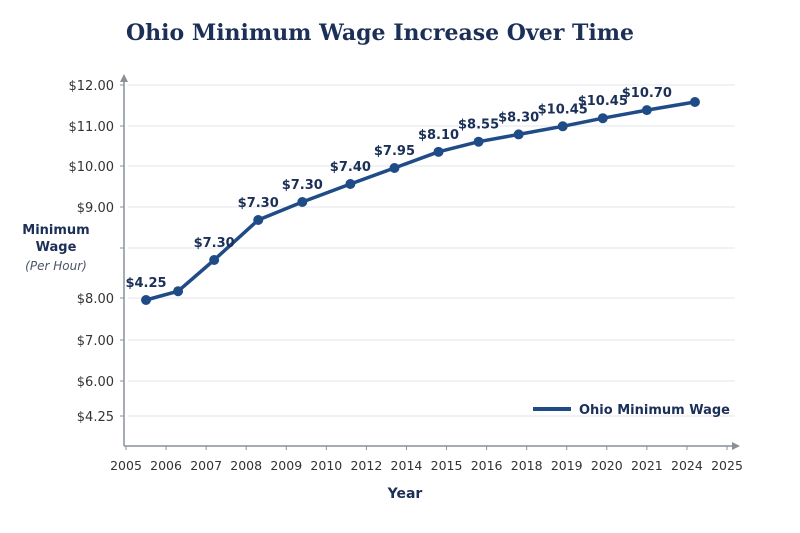  Describe the element at coordinates (487, 465) in the screenshot. I see `x-tick-label: 2016` at that location.